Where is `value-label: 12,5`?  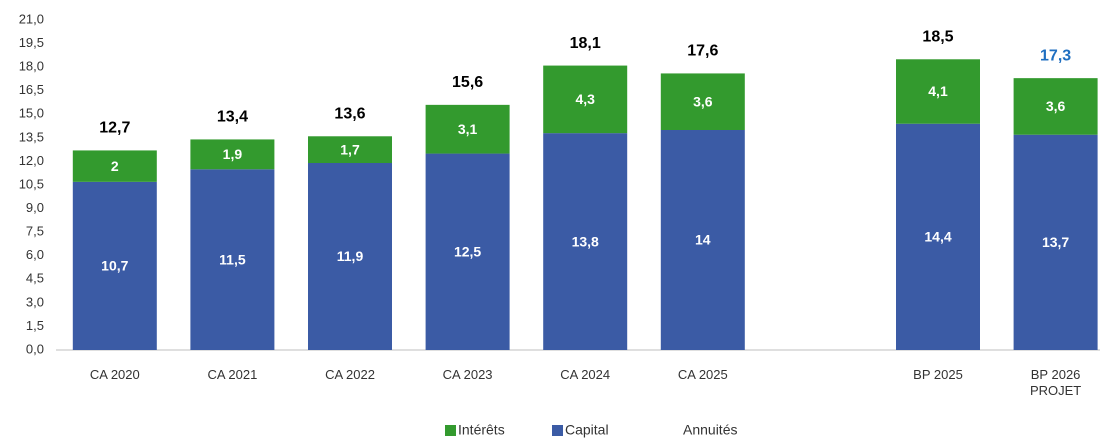
value-label: 12,5 is located at coordinates (467, 251).